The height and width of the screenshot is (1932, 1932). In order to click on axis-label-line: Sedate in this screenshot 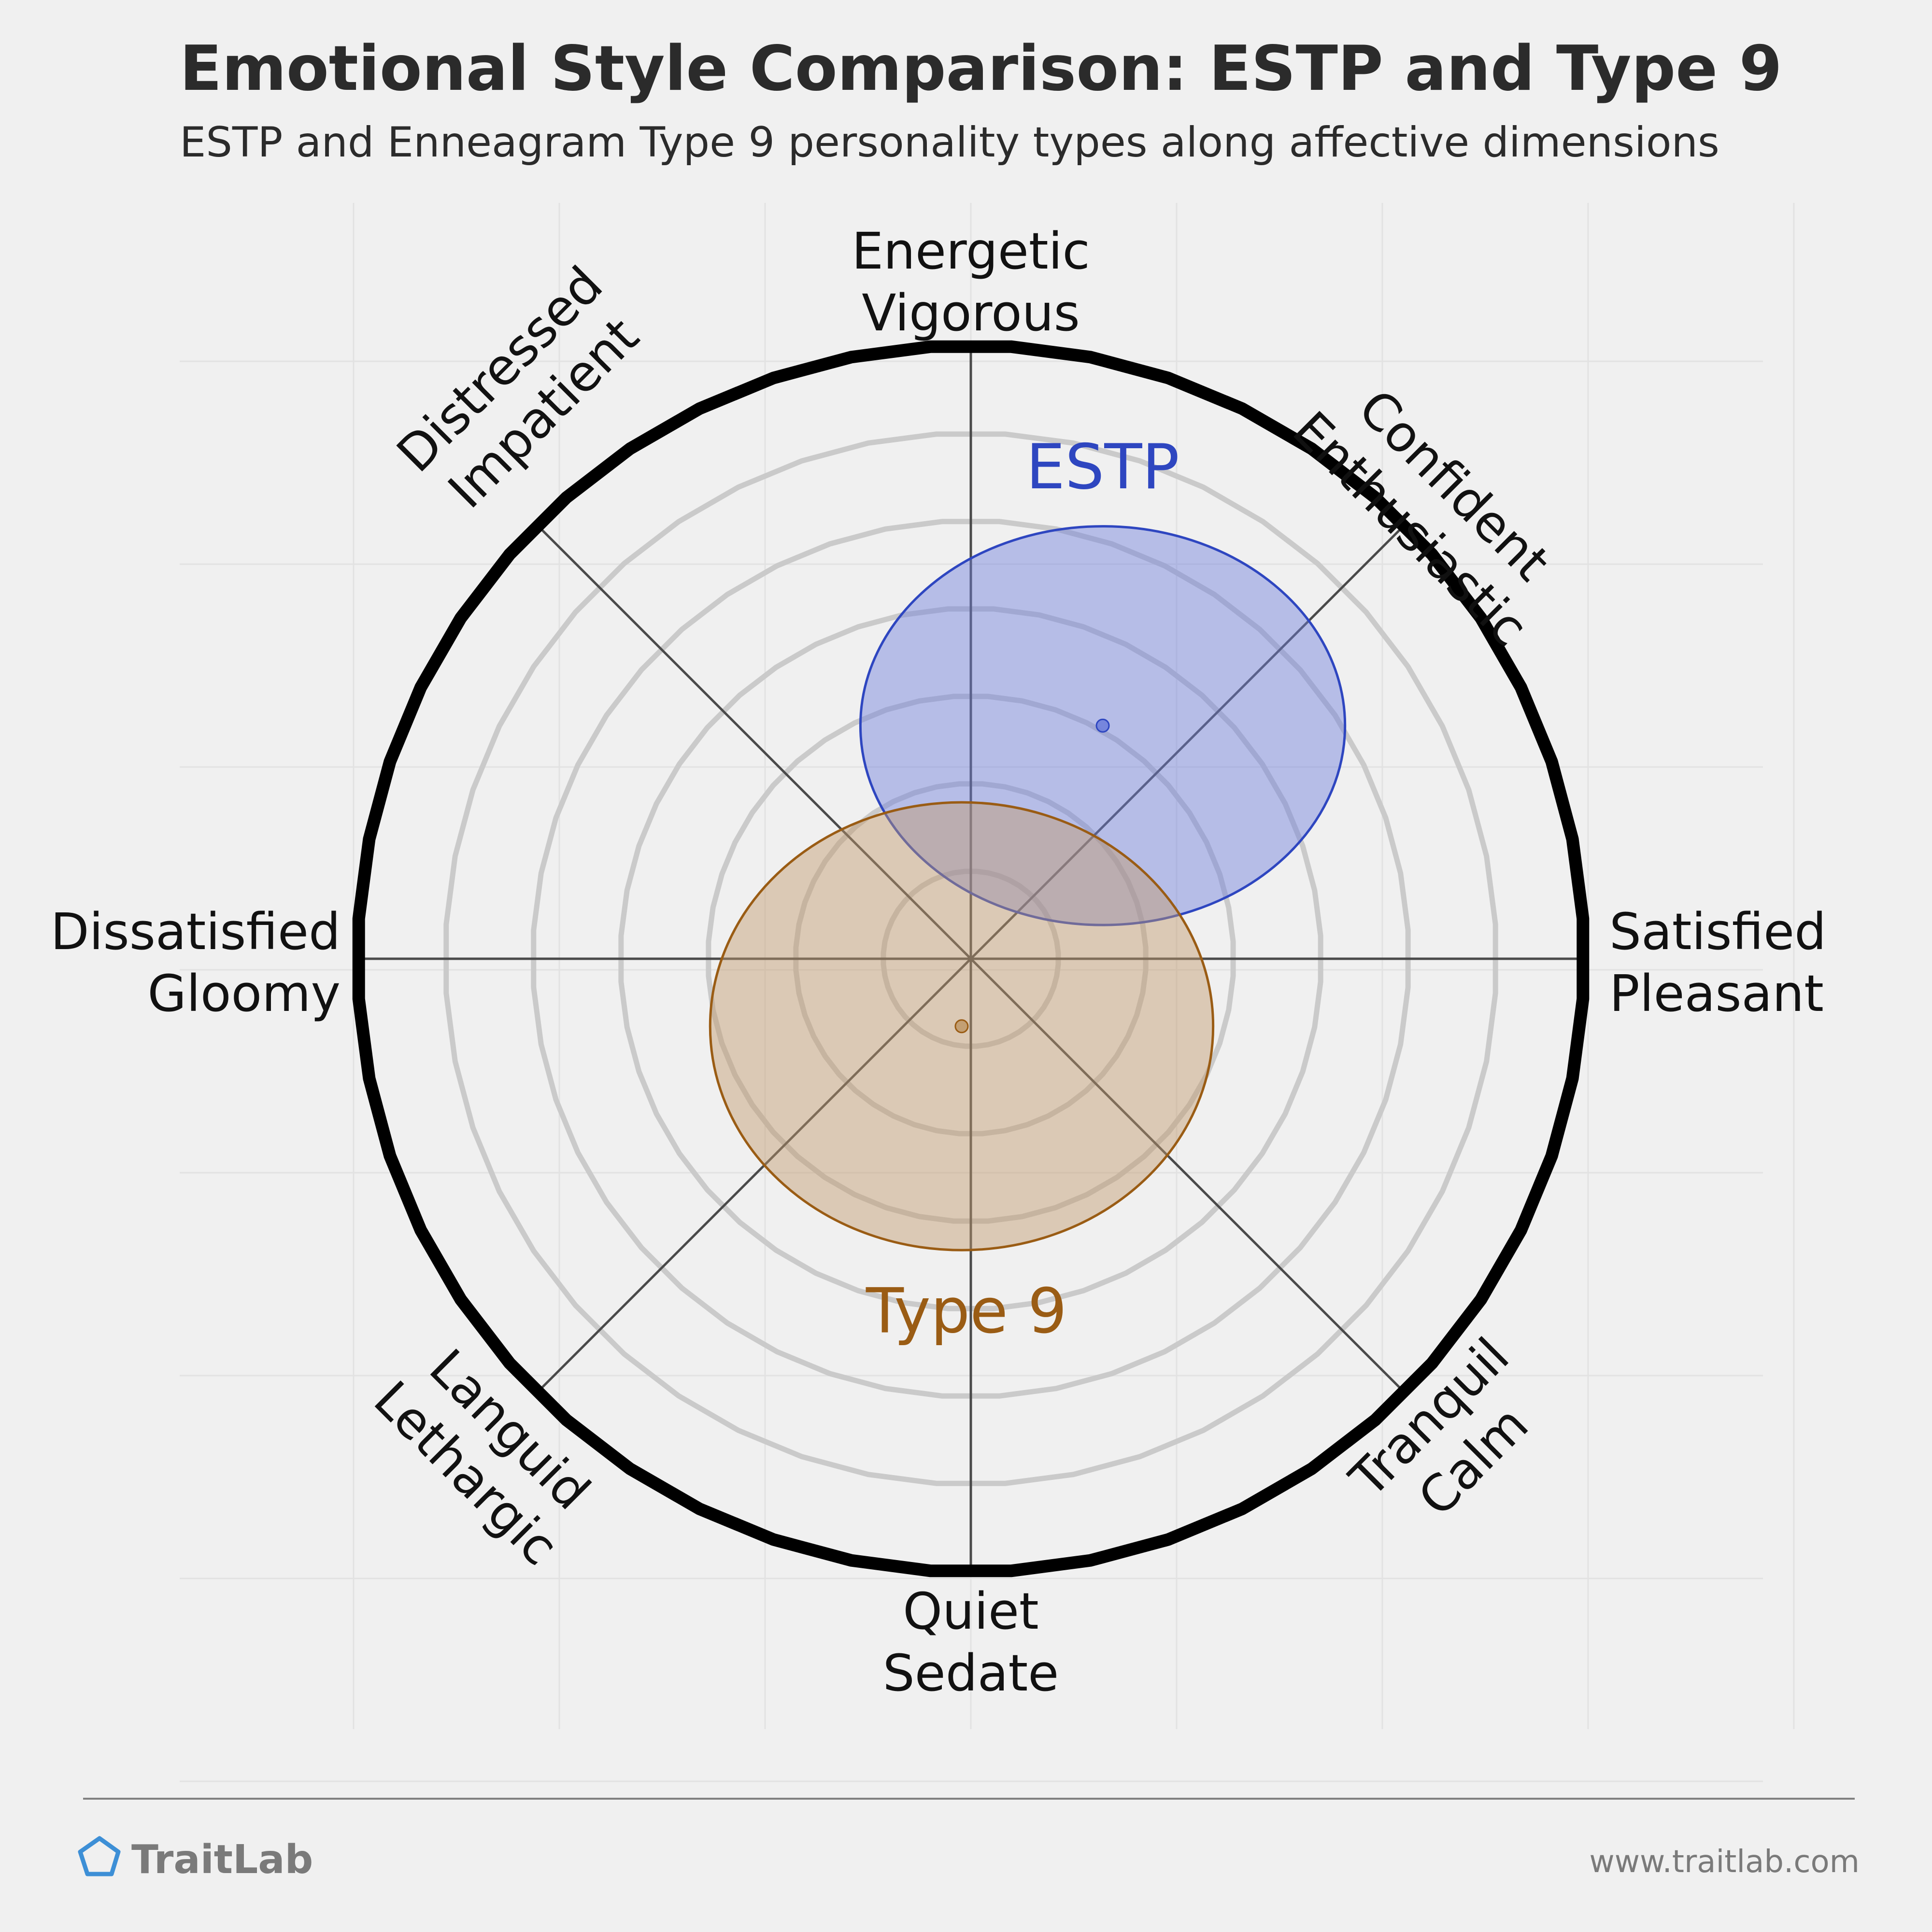, I will do `click(971, 1673)`.